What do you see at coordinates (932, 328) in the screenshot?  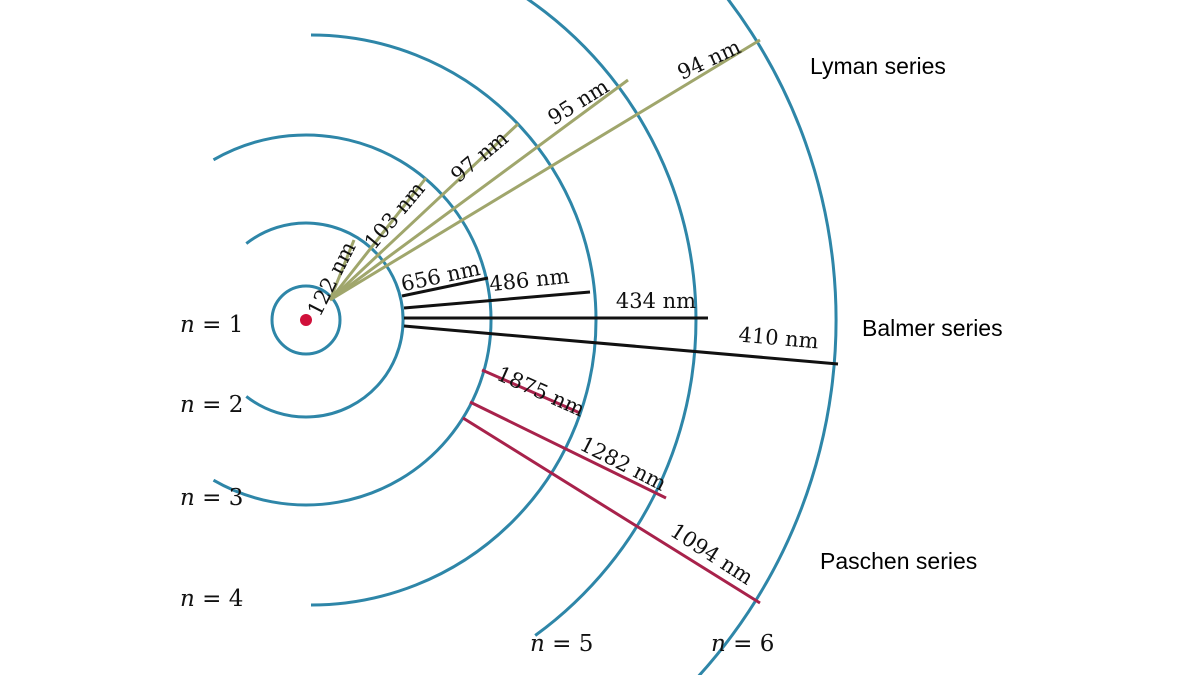 I see `balmer-series-label: Balmer series` at bounding box center [932, 328].